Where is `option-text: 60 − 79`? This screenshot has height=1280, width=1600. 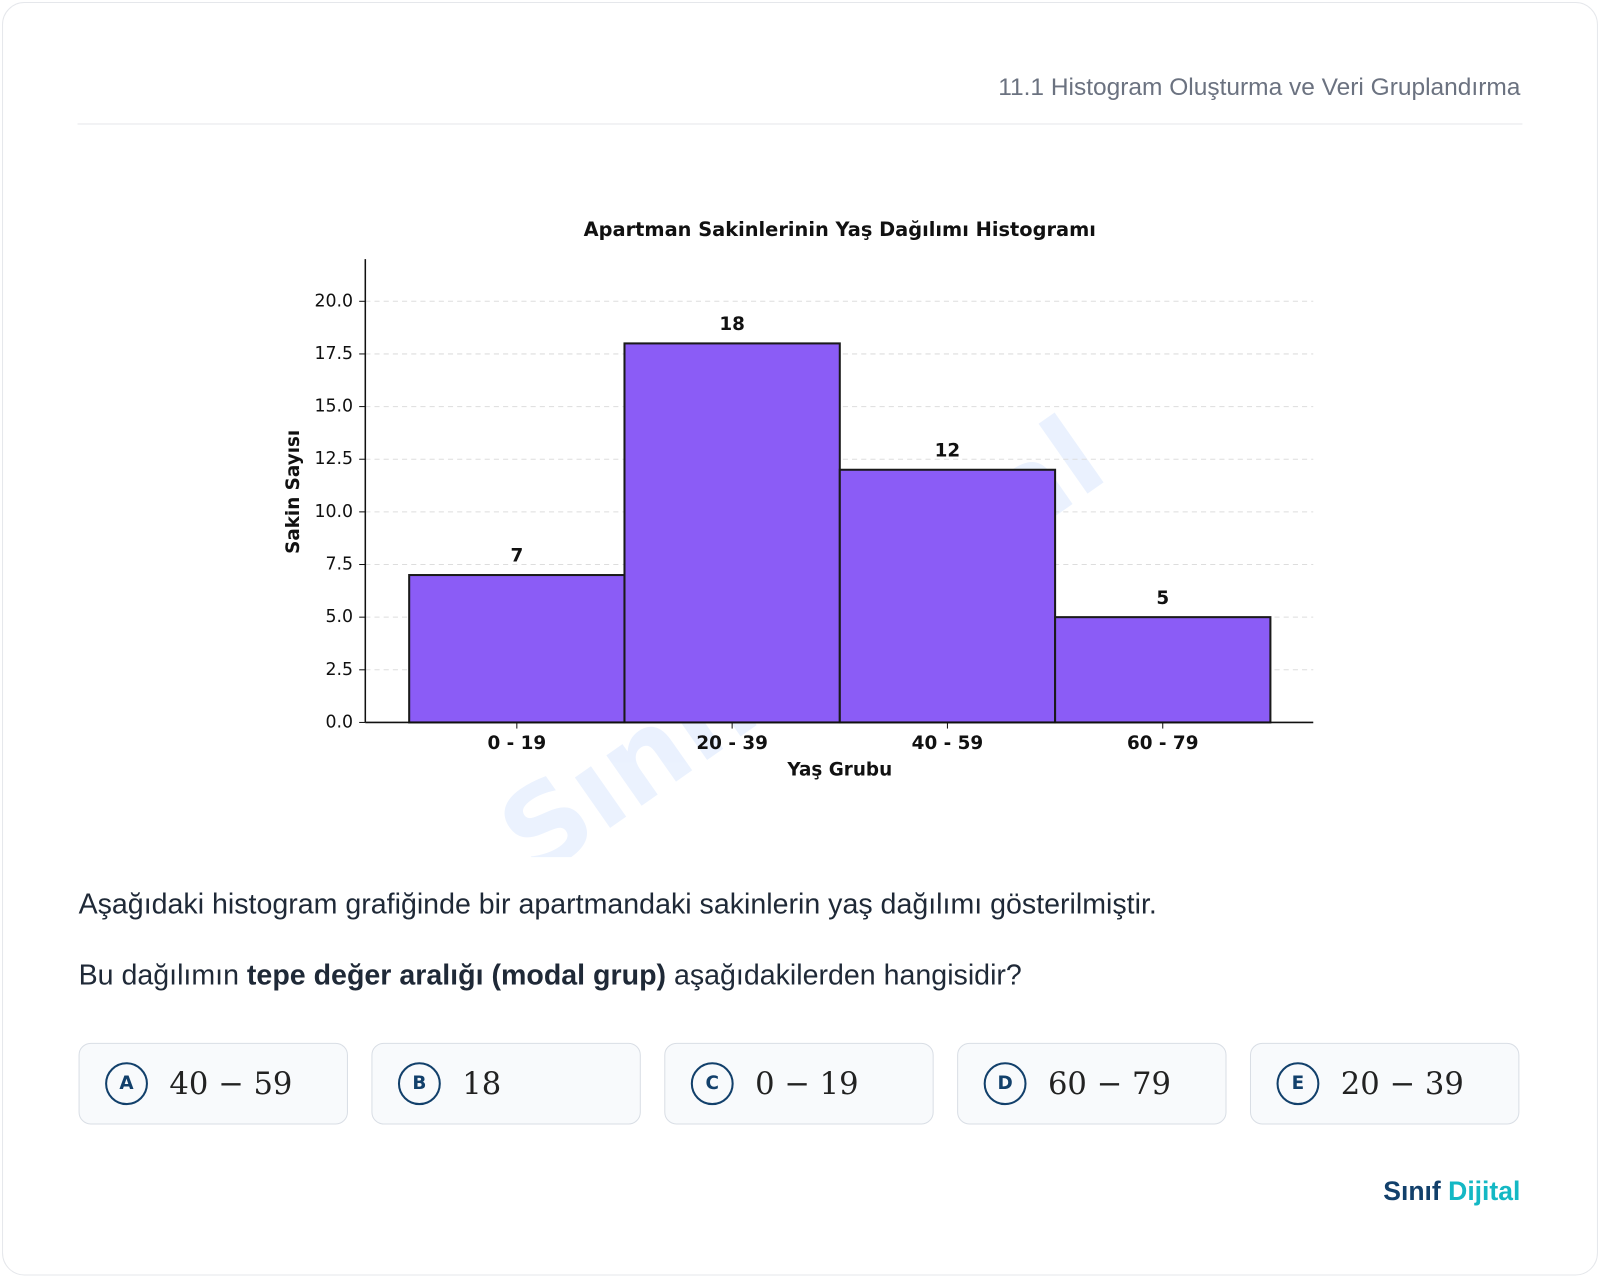
option-text: 60 − 79 is located at coordinates (1109, 1084).